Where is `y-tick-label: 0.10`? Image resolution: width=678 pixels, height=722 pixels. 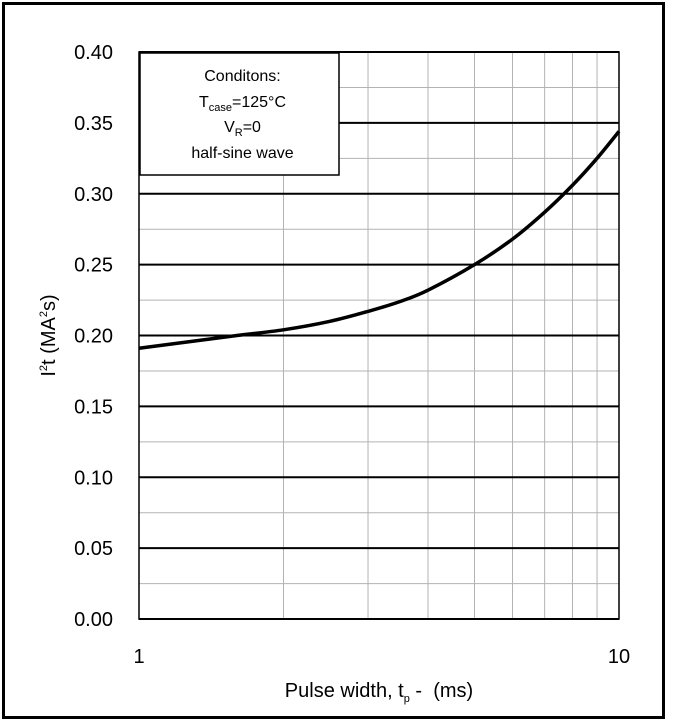 y-tick-label: 0.10 is located at coordinates (93, 478).